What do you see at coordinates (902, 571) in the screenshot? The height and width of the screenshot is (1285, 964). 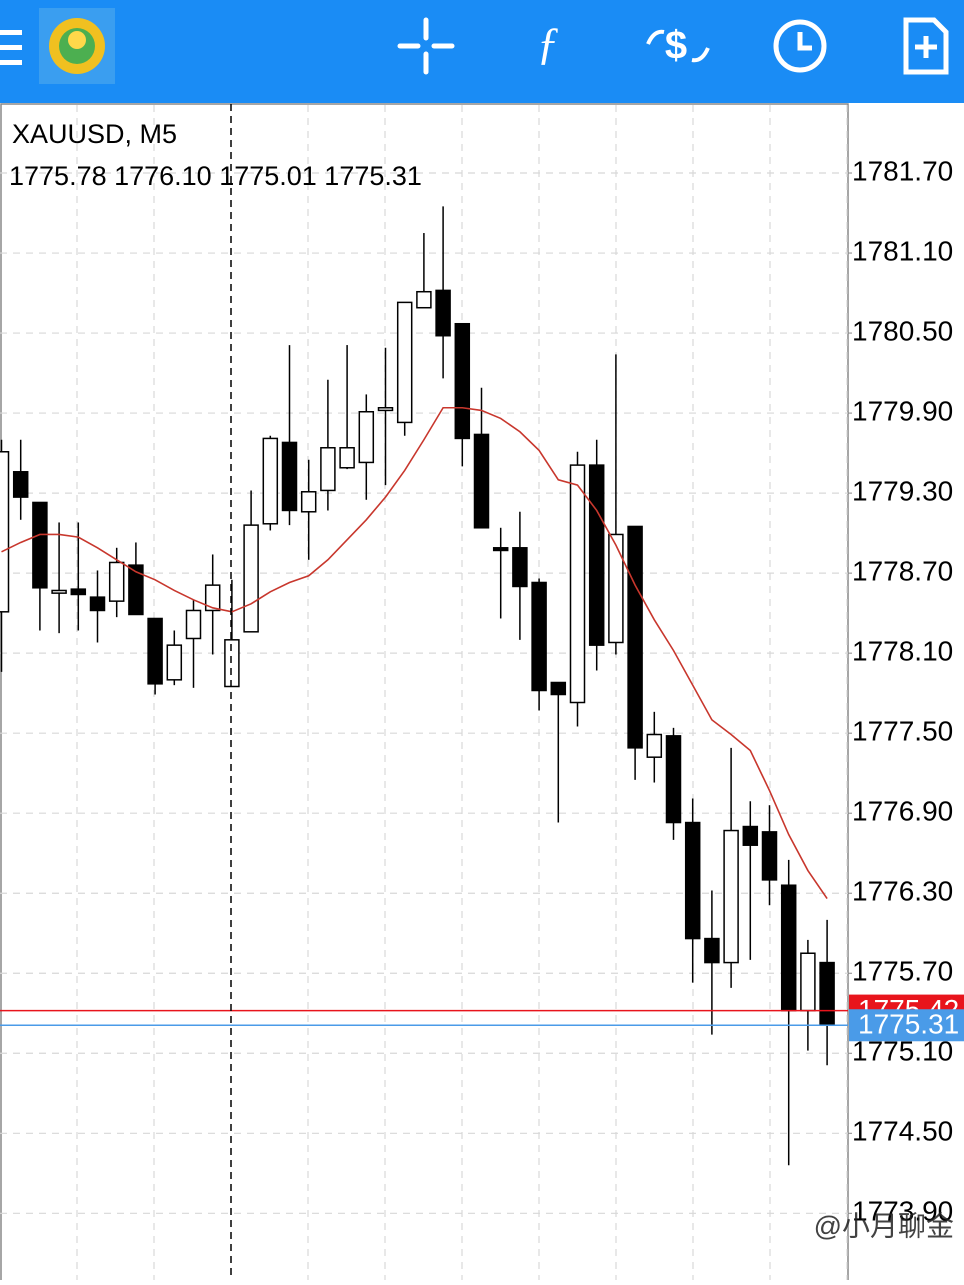 I see `y-tick-label: 1778.70` at bounding box center [902, 571].